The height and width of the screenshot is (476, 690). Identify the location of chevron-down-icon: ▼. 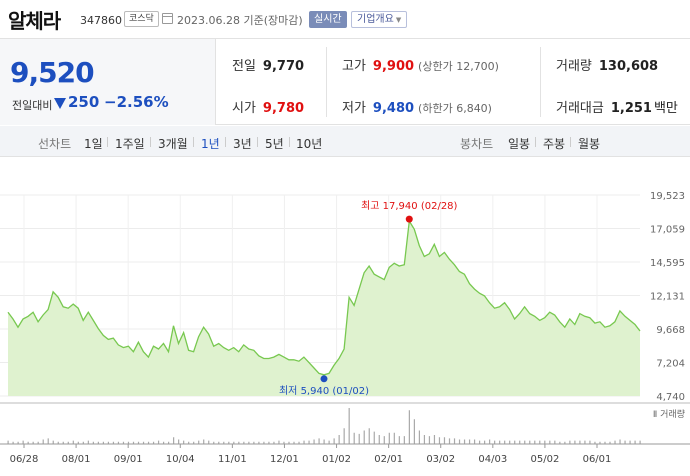
(398, 20).